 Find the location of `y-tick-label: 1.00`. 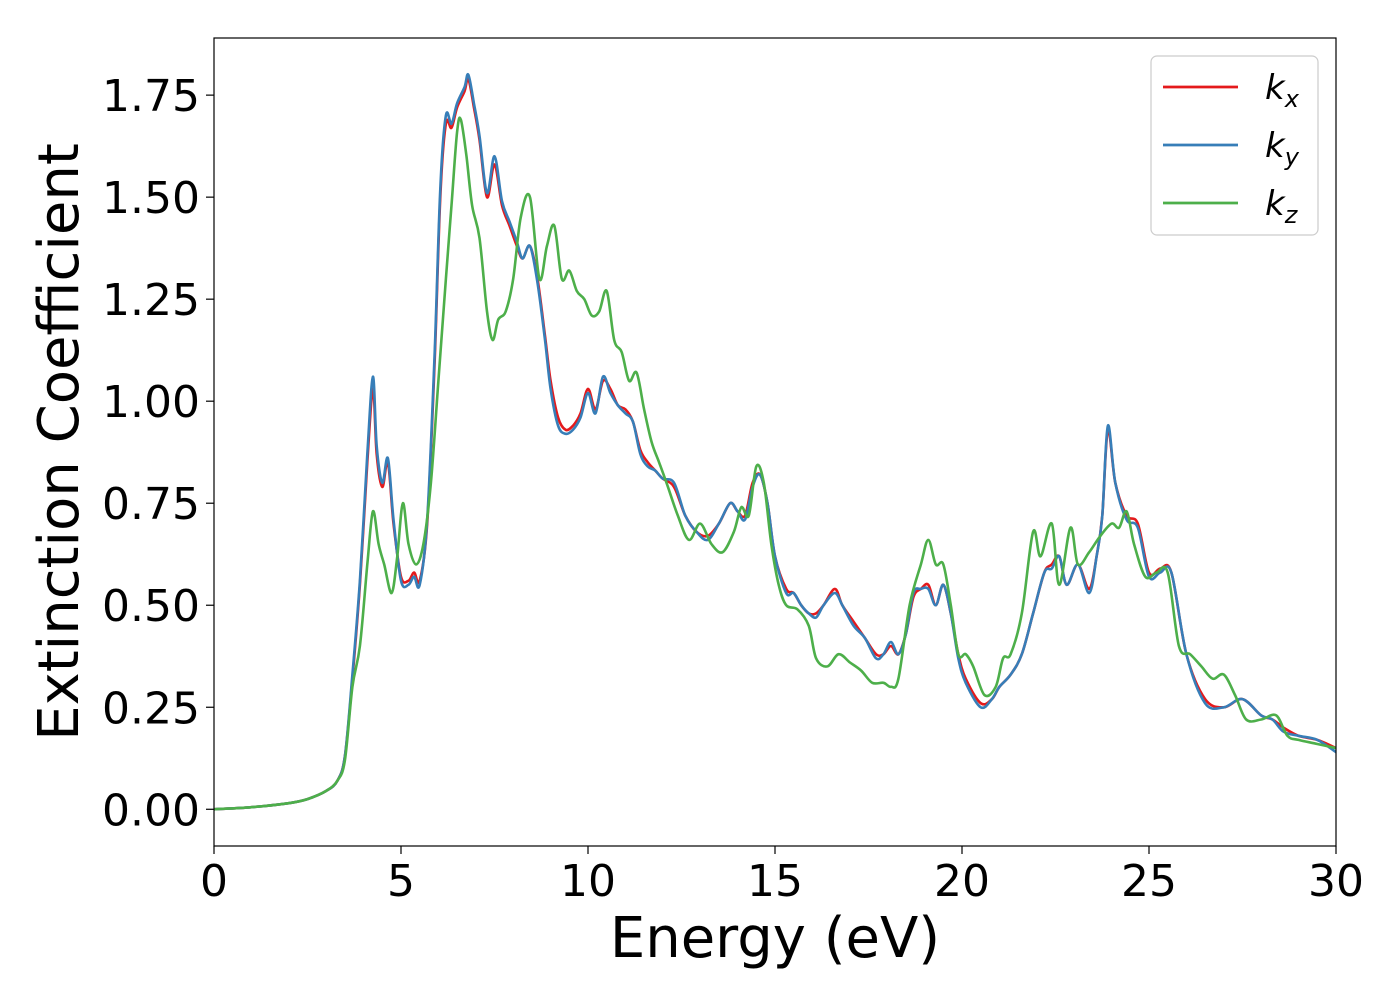

y-tick-label: 1.00 is located at coordinates (151, 402).